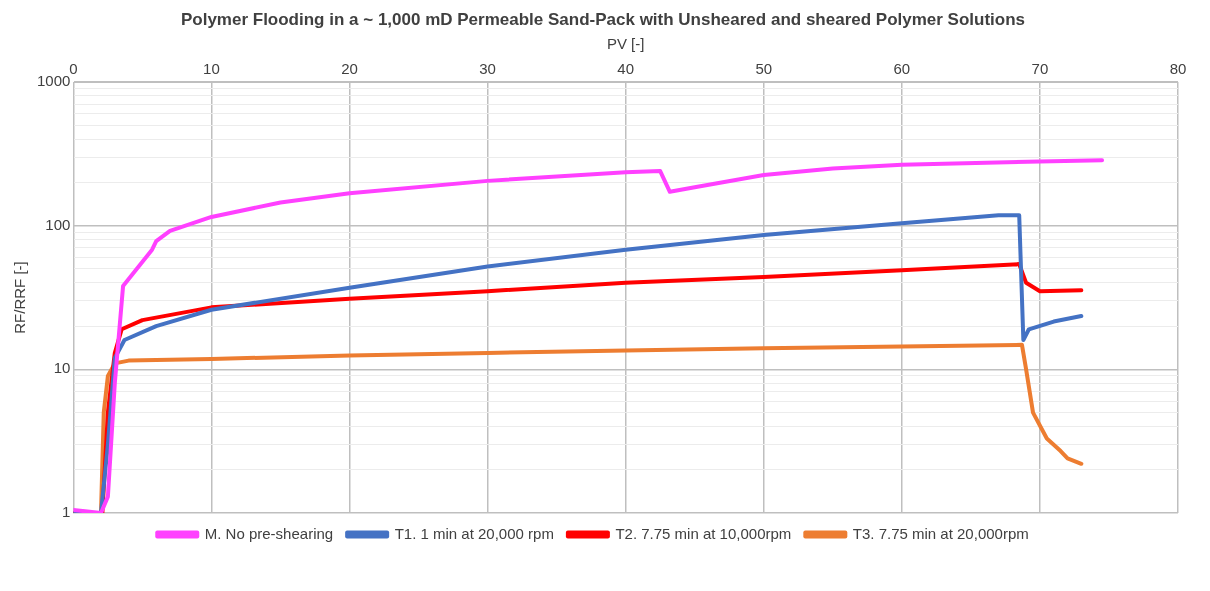 The height and width of the screenshot is (591, 1210). What do you see at coordinates (625, 44) in the screenshot?
I see `x-axis-title: PV [-]` at bounding box center [625, 44].